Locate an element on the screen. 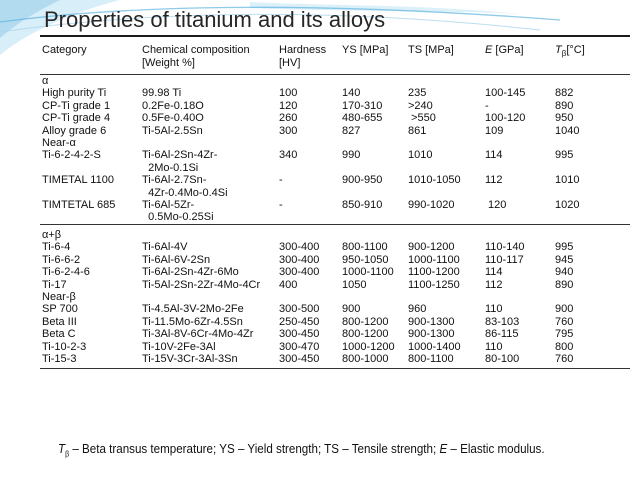 Image resolution: width=638 pixels, height=479 pixels. cell-hardness: - is located at coordinates (281, 180).